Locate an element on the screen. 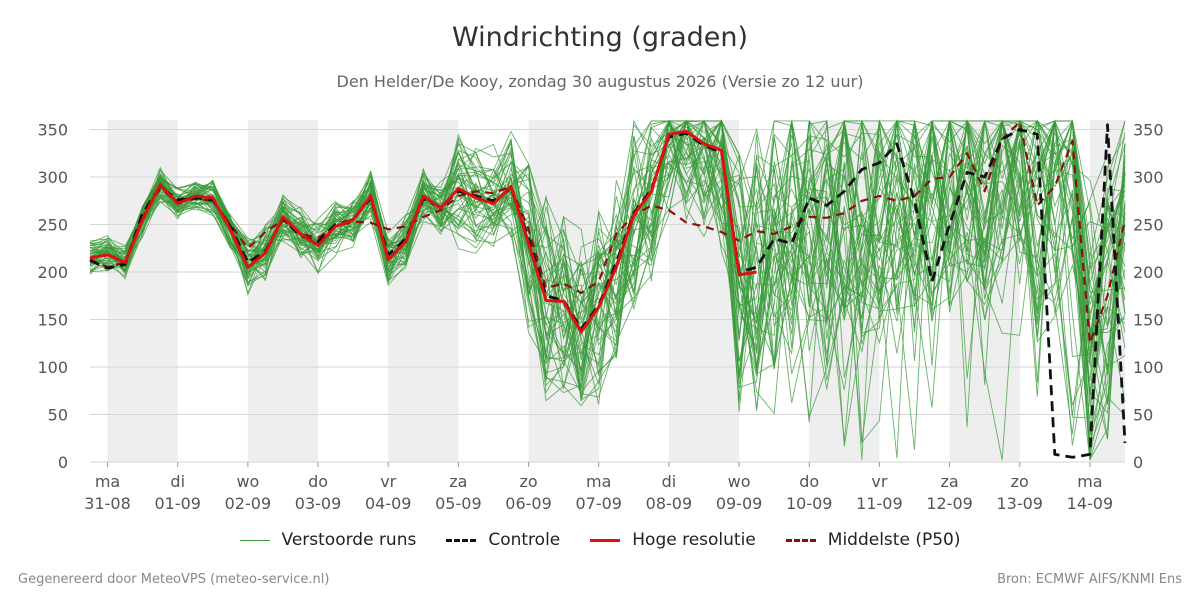 This screenshot has height=600, width=1200. y-tick-right-250: 250 is located at coordinates (1148, 225).